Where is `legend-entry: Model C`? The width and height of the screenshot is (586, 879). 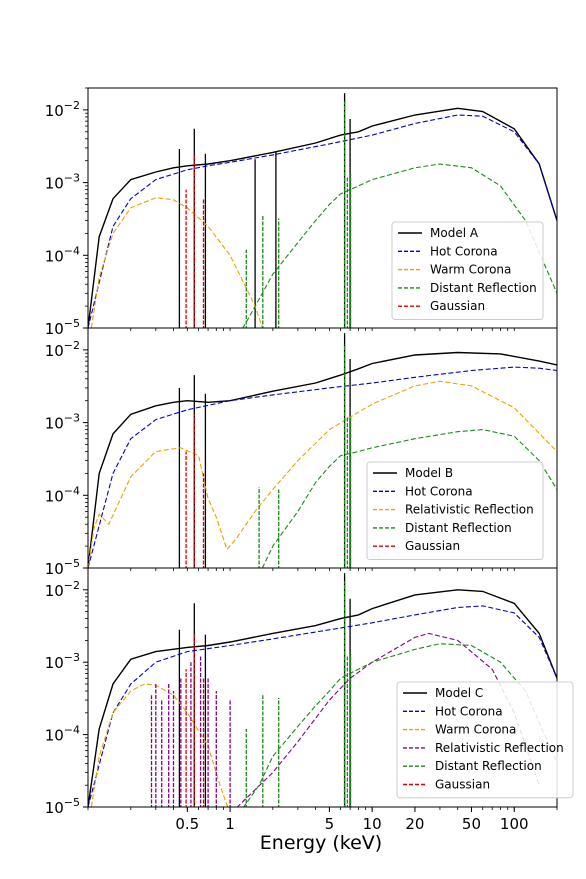
legend-entry: Model C is located at coordinates (459, 693).